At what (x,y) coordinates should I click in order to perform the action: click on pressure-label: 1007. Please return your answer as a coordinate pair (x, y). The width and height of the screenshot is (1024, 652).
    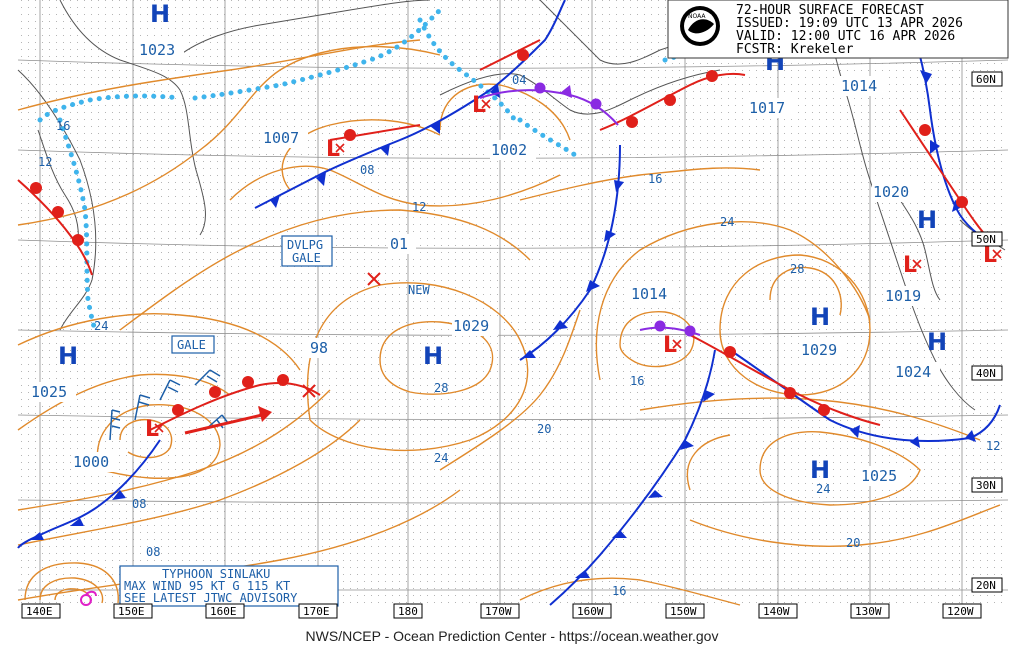
    Looking at the image, I should click on (281, 138).